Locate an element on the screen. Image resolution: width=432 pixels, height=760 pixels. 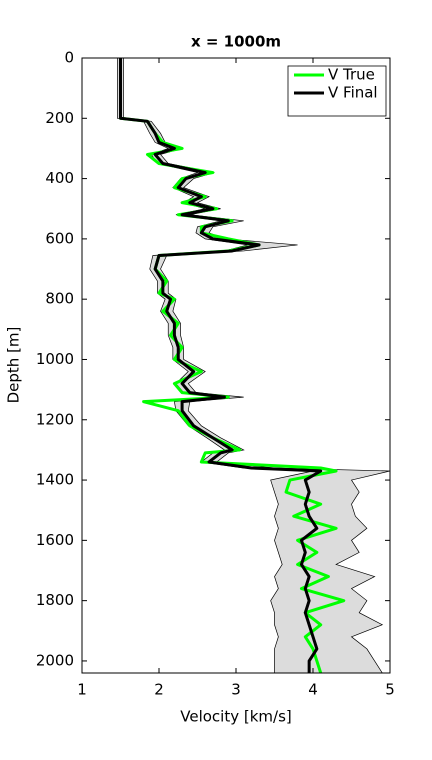
y-tick-label: 2000 is located at coordinates (55, 660).